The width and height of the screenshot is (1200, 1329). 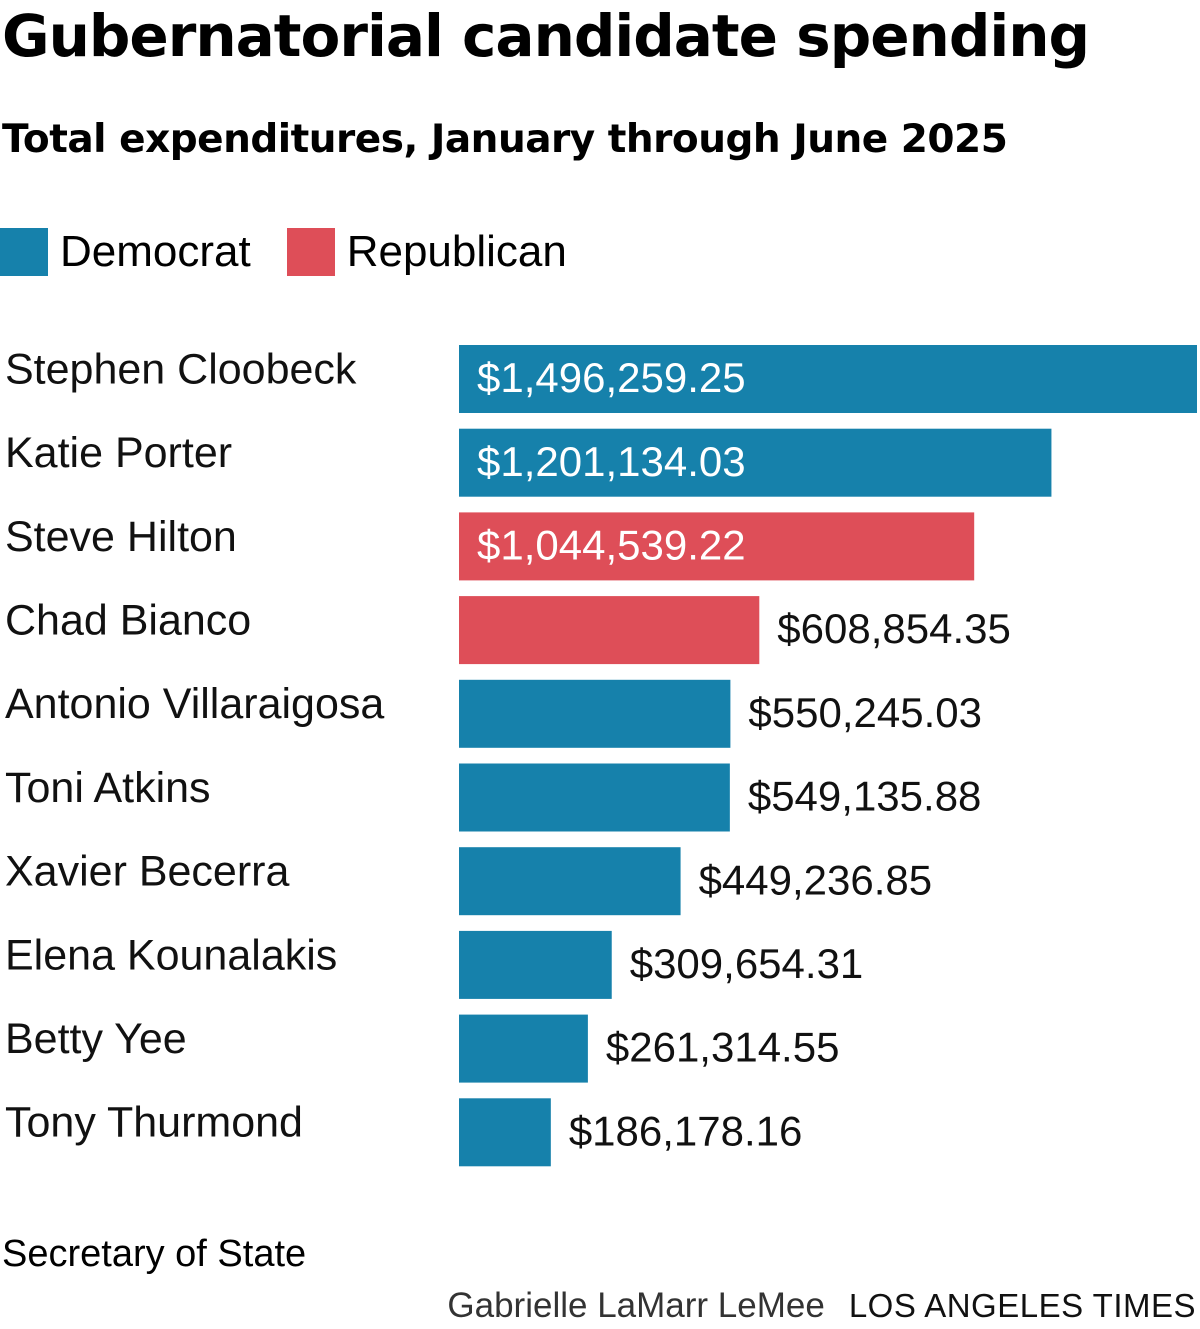 What do you see at coordinates (686, 1130) in the screenshot?
I see `value-label: $186,178.16` at bounding box center [686, 1130].